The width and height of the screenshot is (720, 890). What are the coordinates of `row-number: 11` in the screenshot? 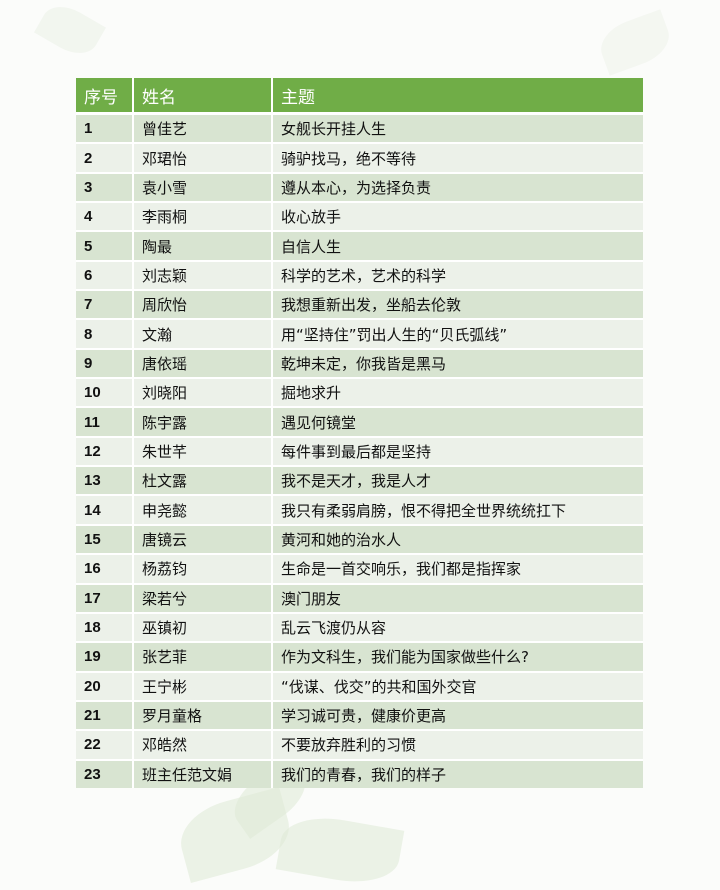 It's located at (104, 421).